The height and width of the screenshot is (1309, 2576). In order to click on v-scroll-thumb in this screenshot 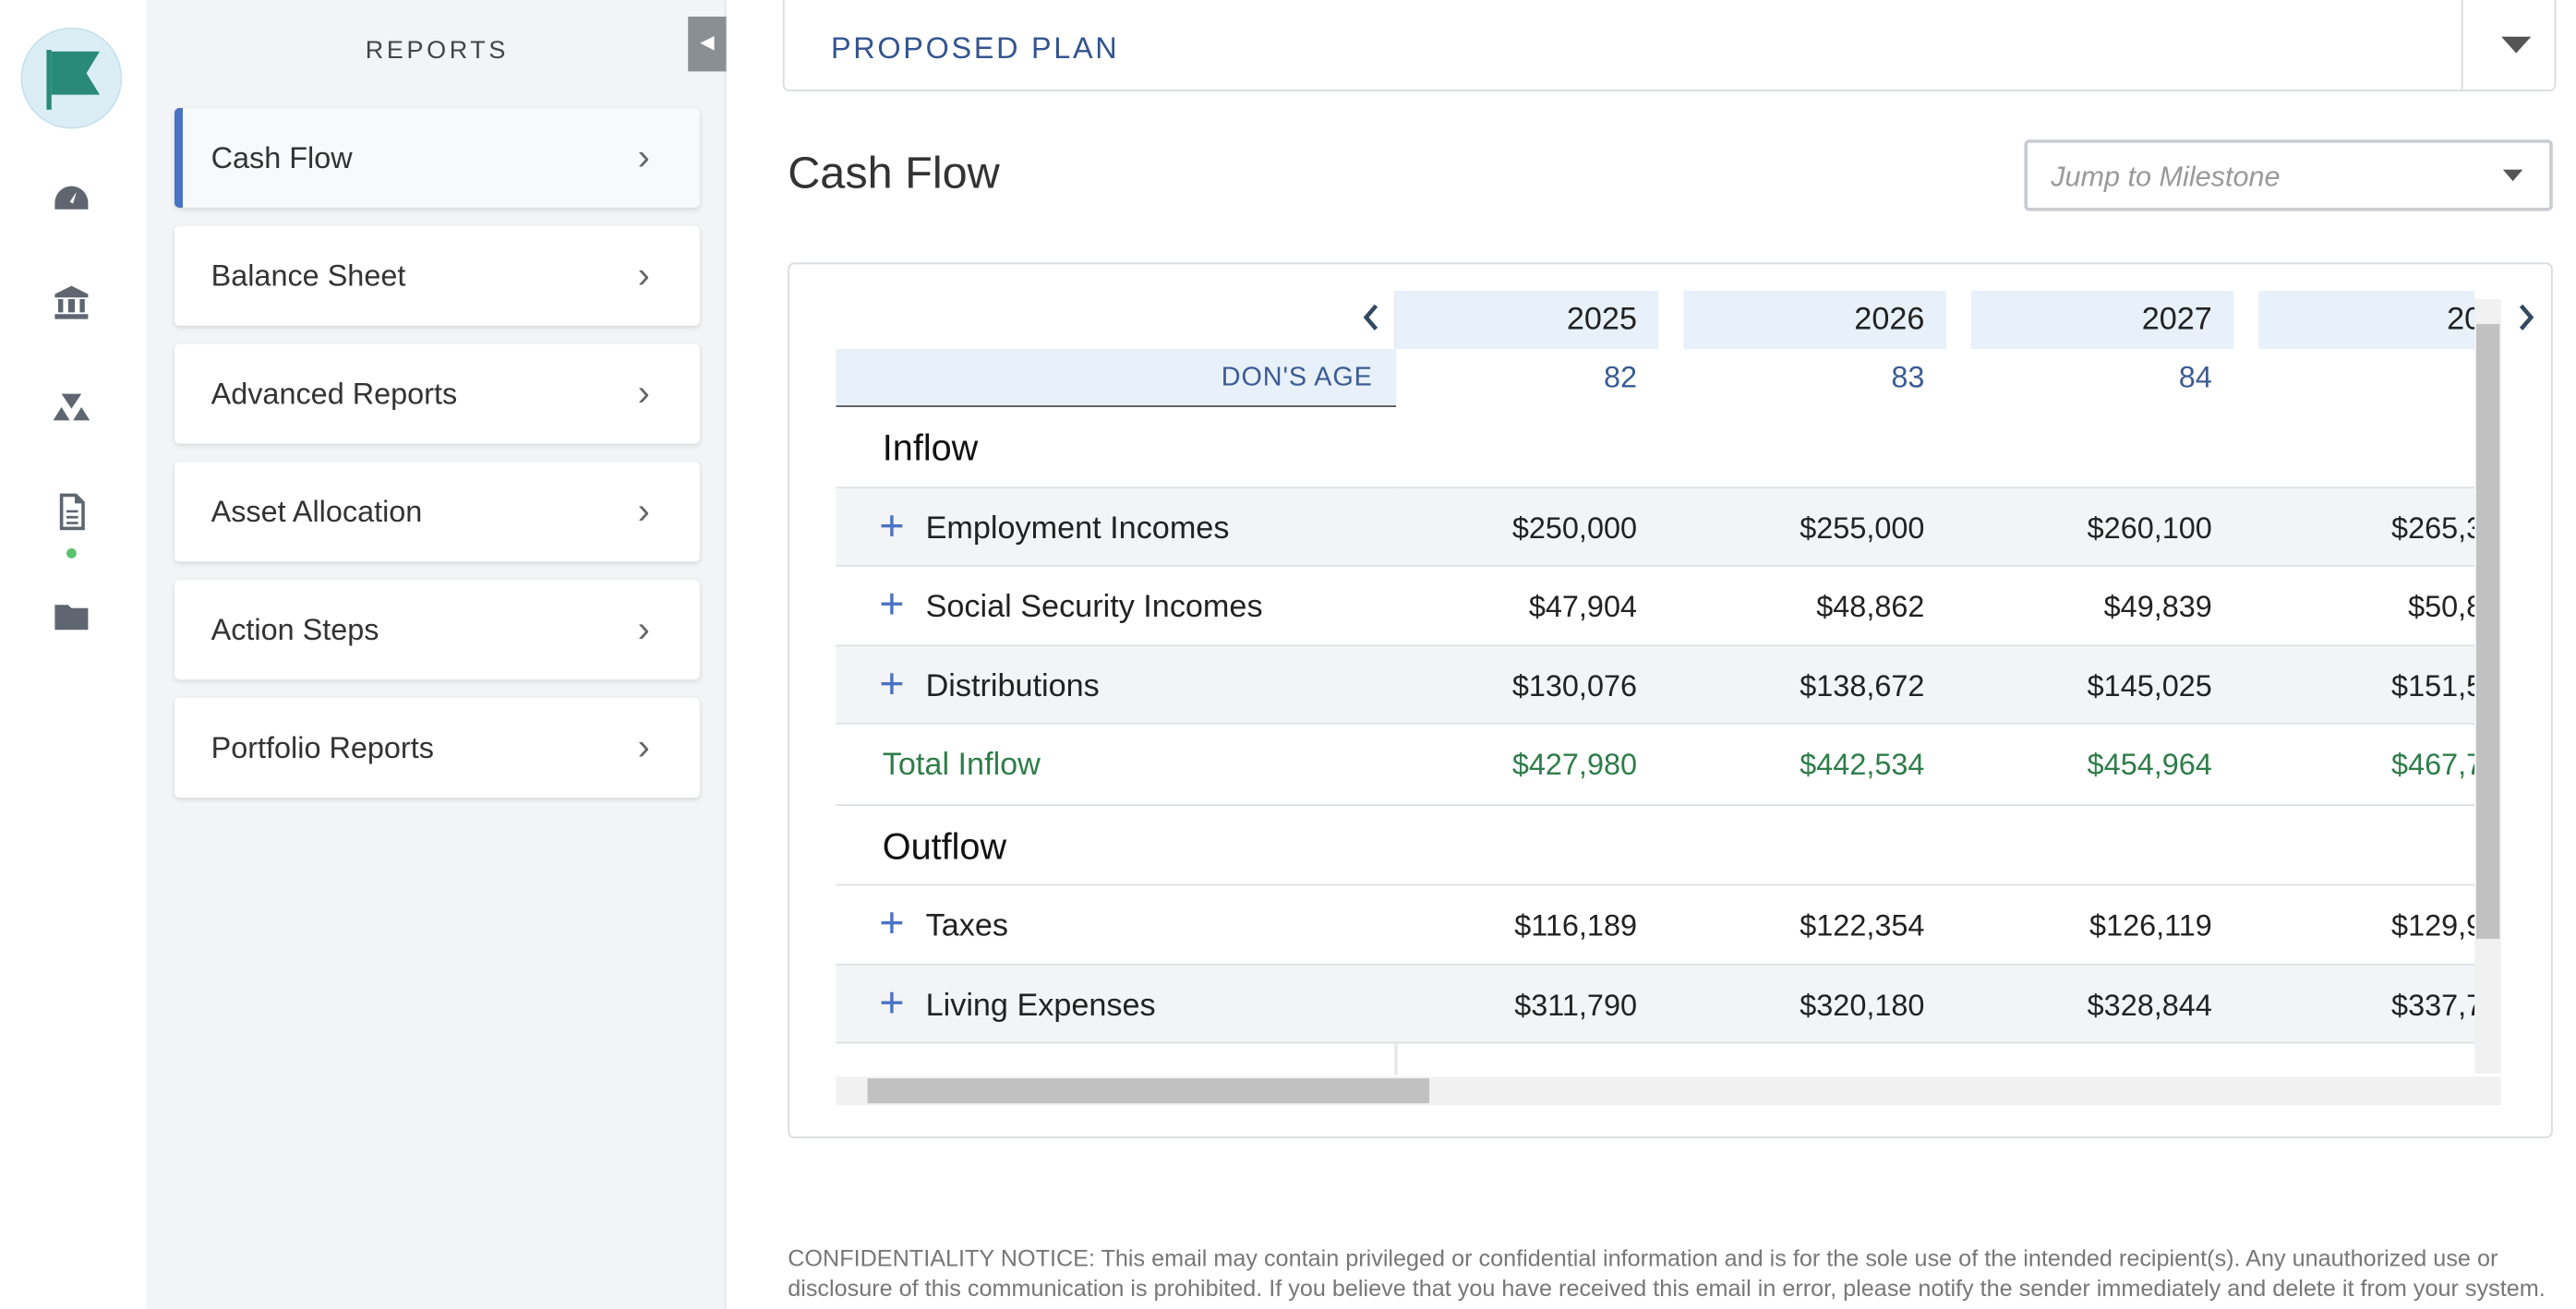, I will do `click(2488, 632)`.